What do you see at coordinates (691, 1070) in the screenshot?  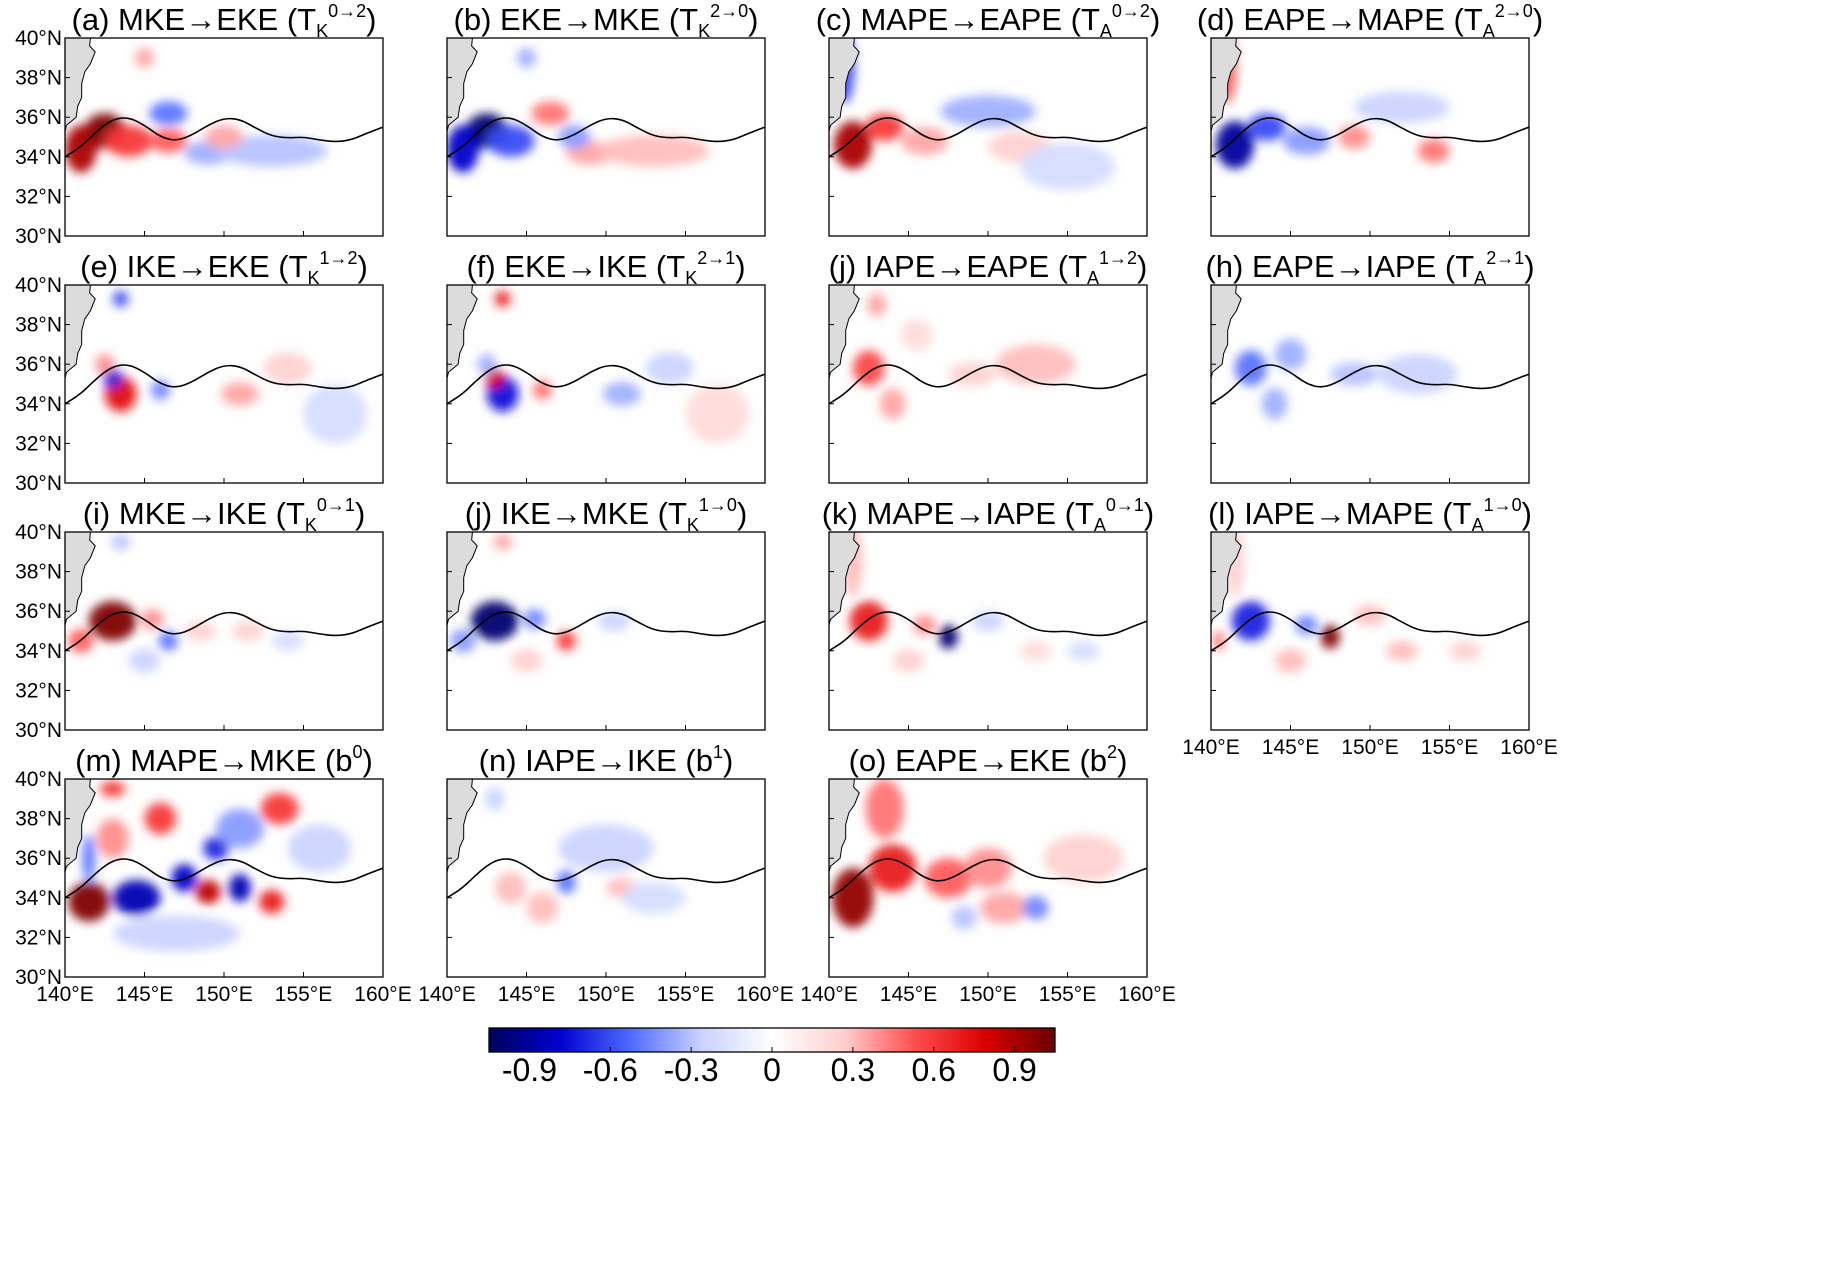 I see `colorbar-tick-label: -0.3` at bounding box center [691, 1070].